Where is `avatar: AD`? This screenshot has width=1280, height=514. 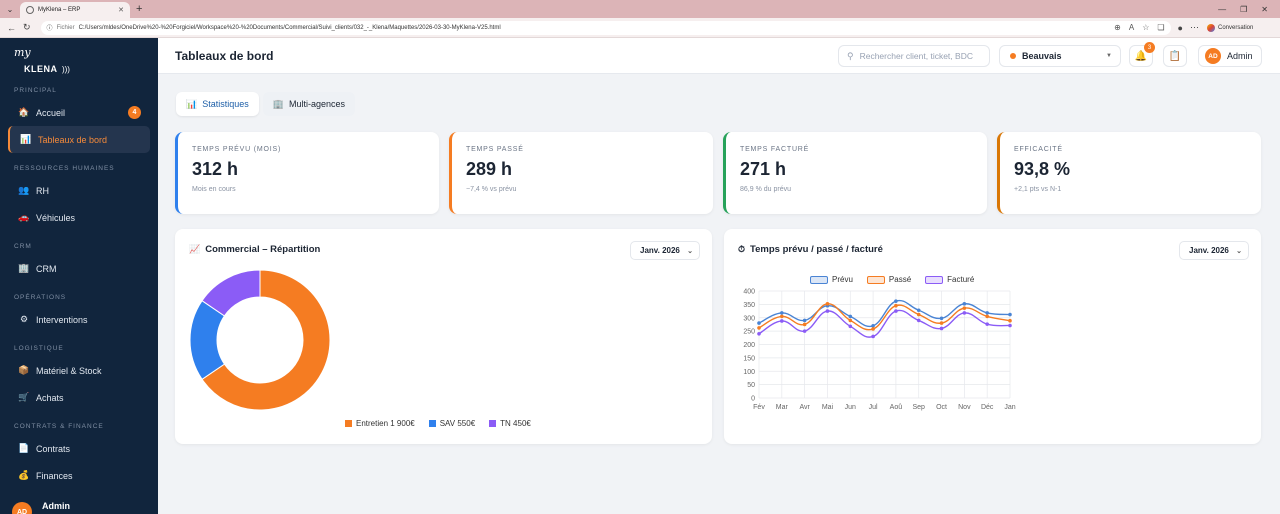
avatar: AD is located at coordinates (22, 508).